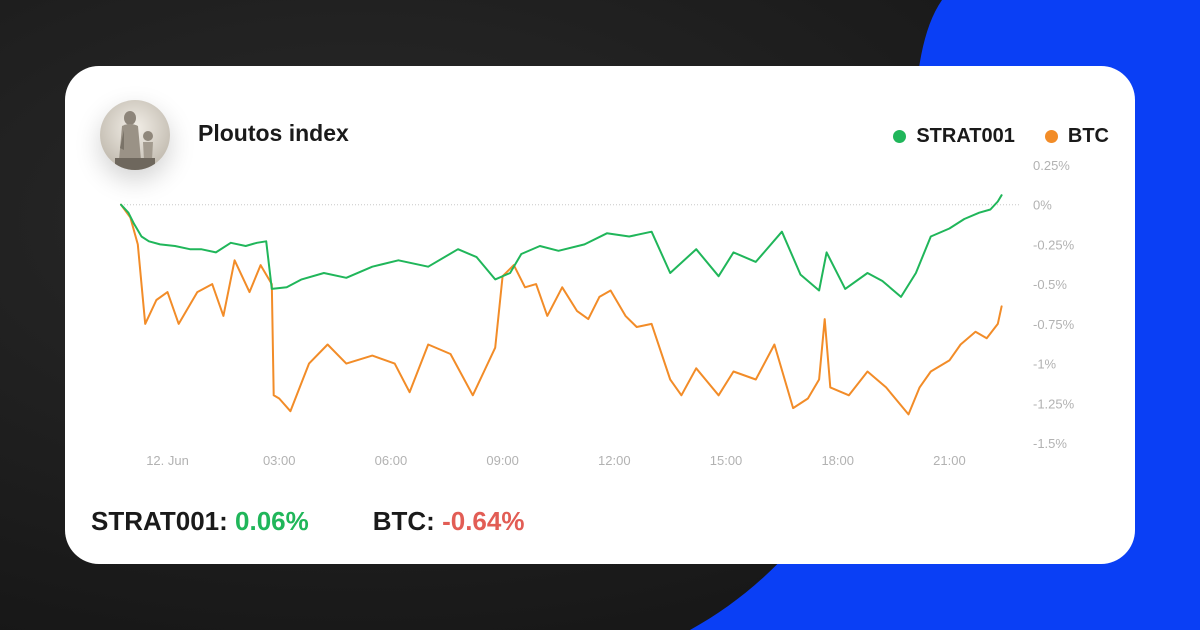 This screenshot has height=630, width=1200. I want to click on btc-summary-label: BTC:, so click(403, 521).